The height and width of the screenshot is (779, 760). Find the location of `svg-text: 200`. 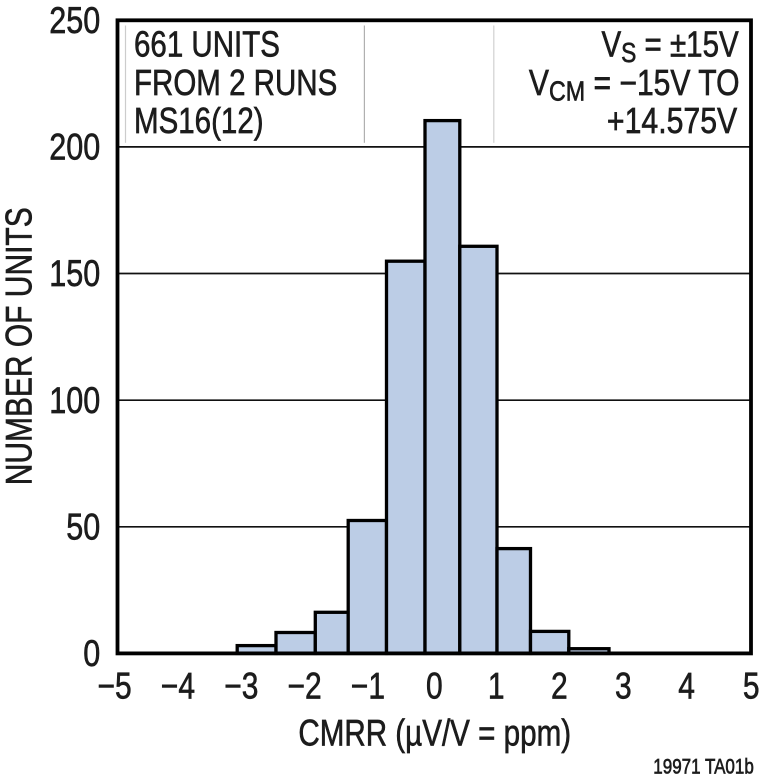

svg-text: 200 is located at coordinates (74, 148).